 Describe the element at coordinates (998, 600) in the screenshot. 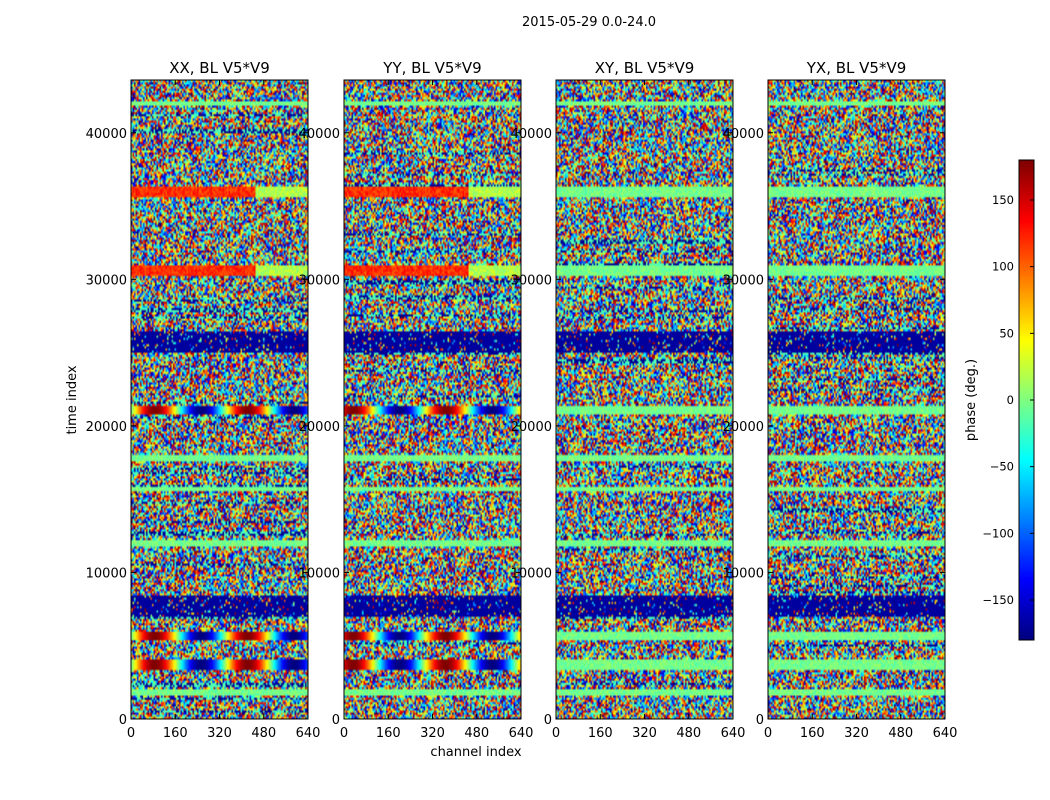

I see `colorbar-tick-label: −150` at that location.